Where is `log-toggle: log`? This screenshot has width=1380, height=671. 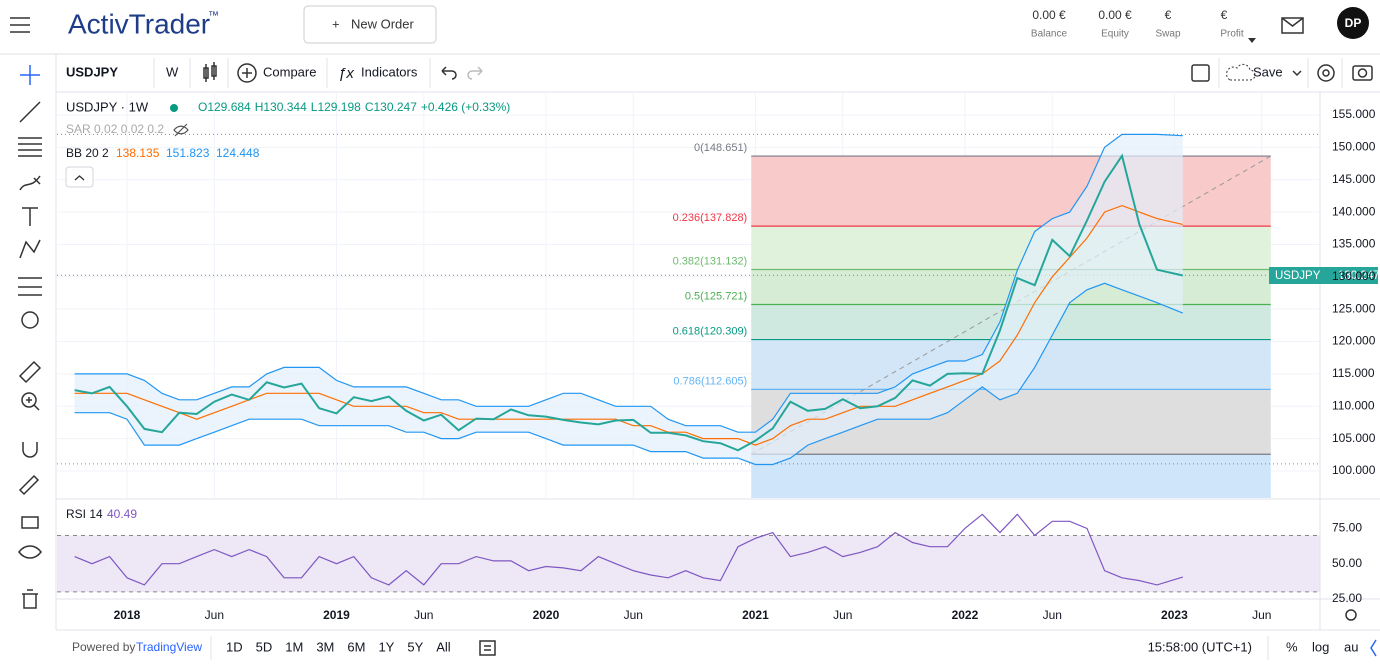
log-toggle: log is located at coordinates (1320, 646).